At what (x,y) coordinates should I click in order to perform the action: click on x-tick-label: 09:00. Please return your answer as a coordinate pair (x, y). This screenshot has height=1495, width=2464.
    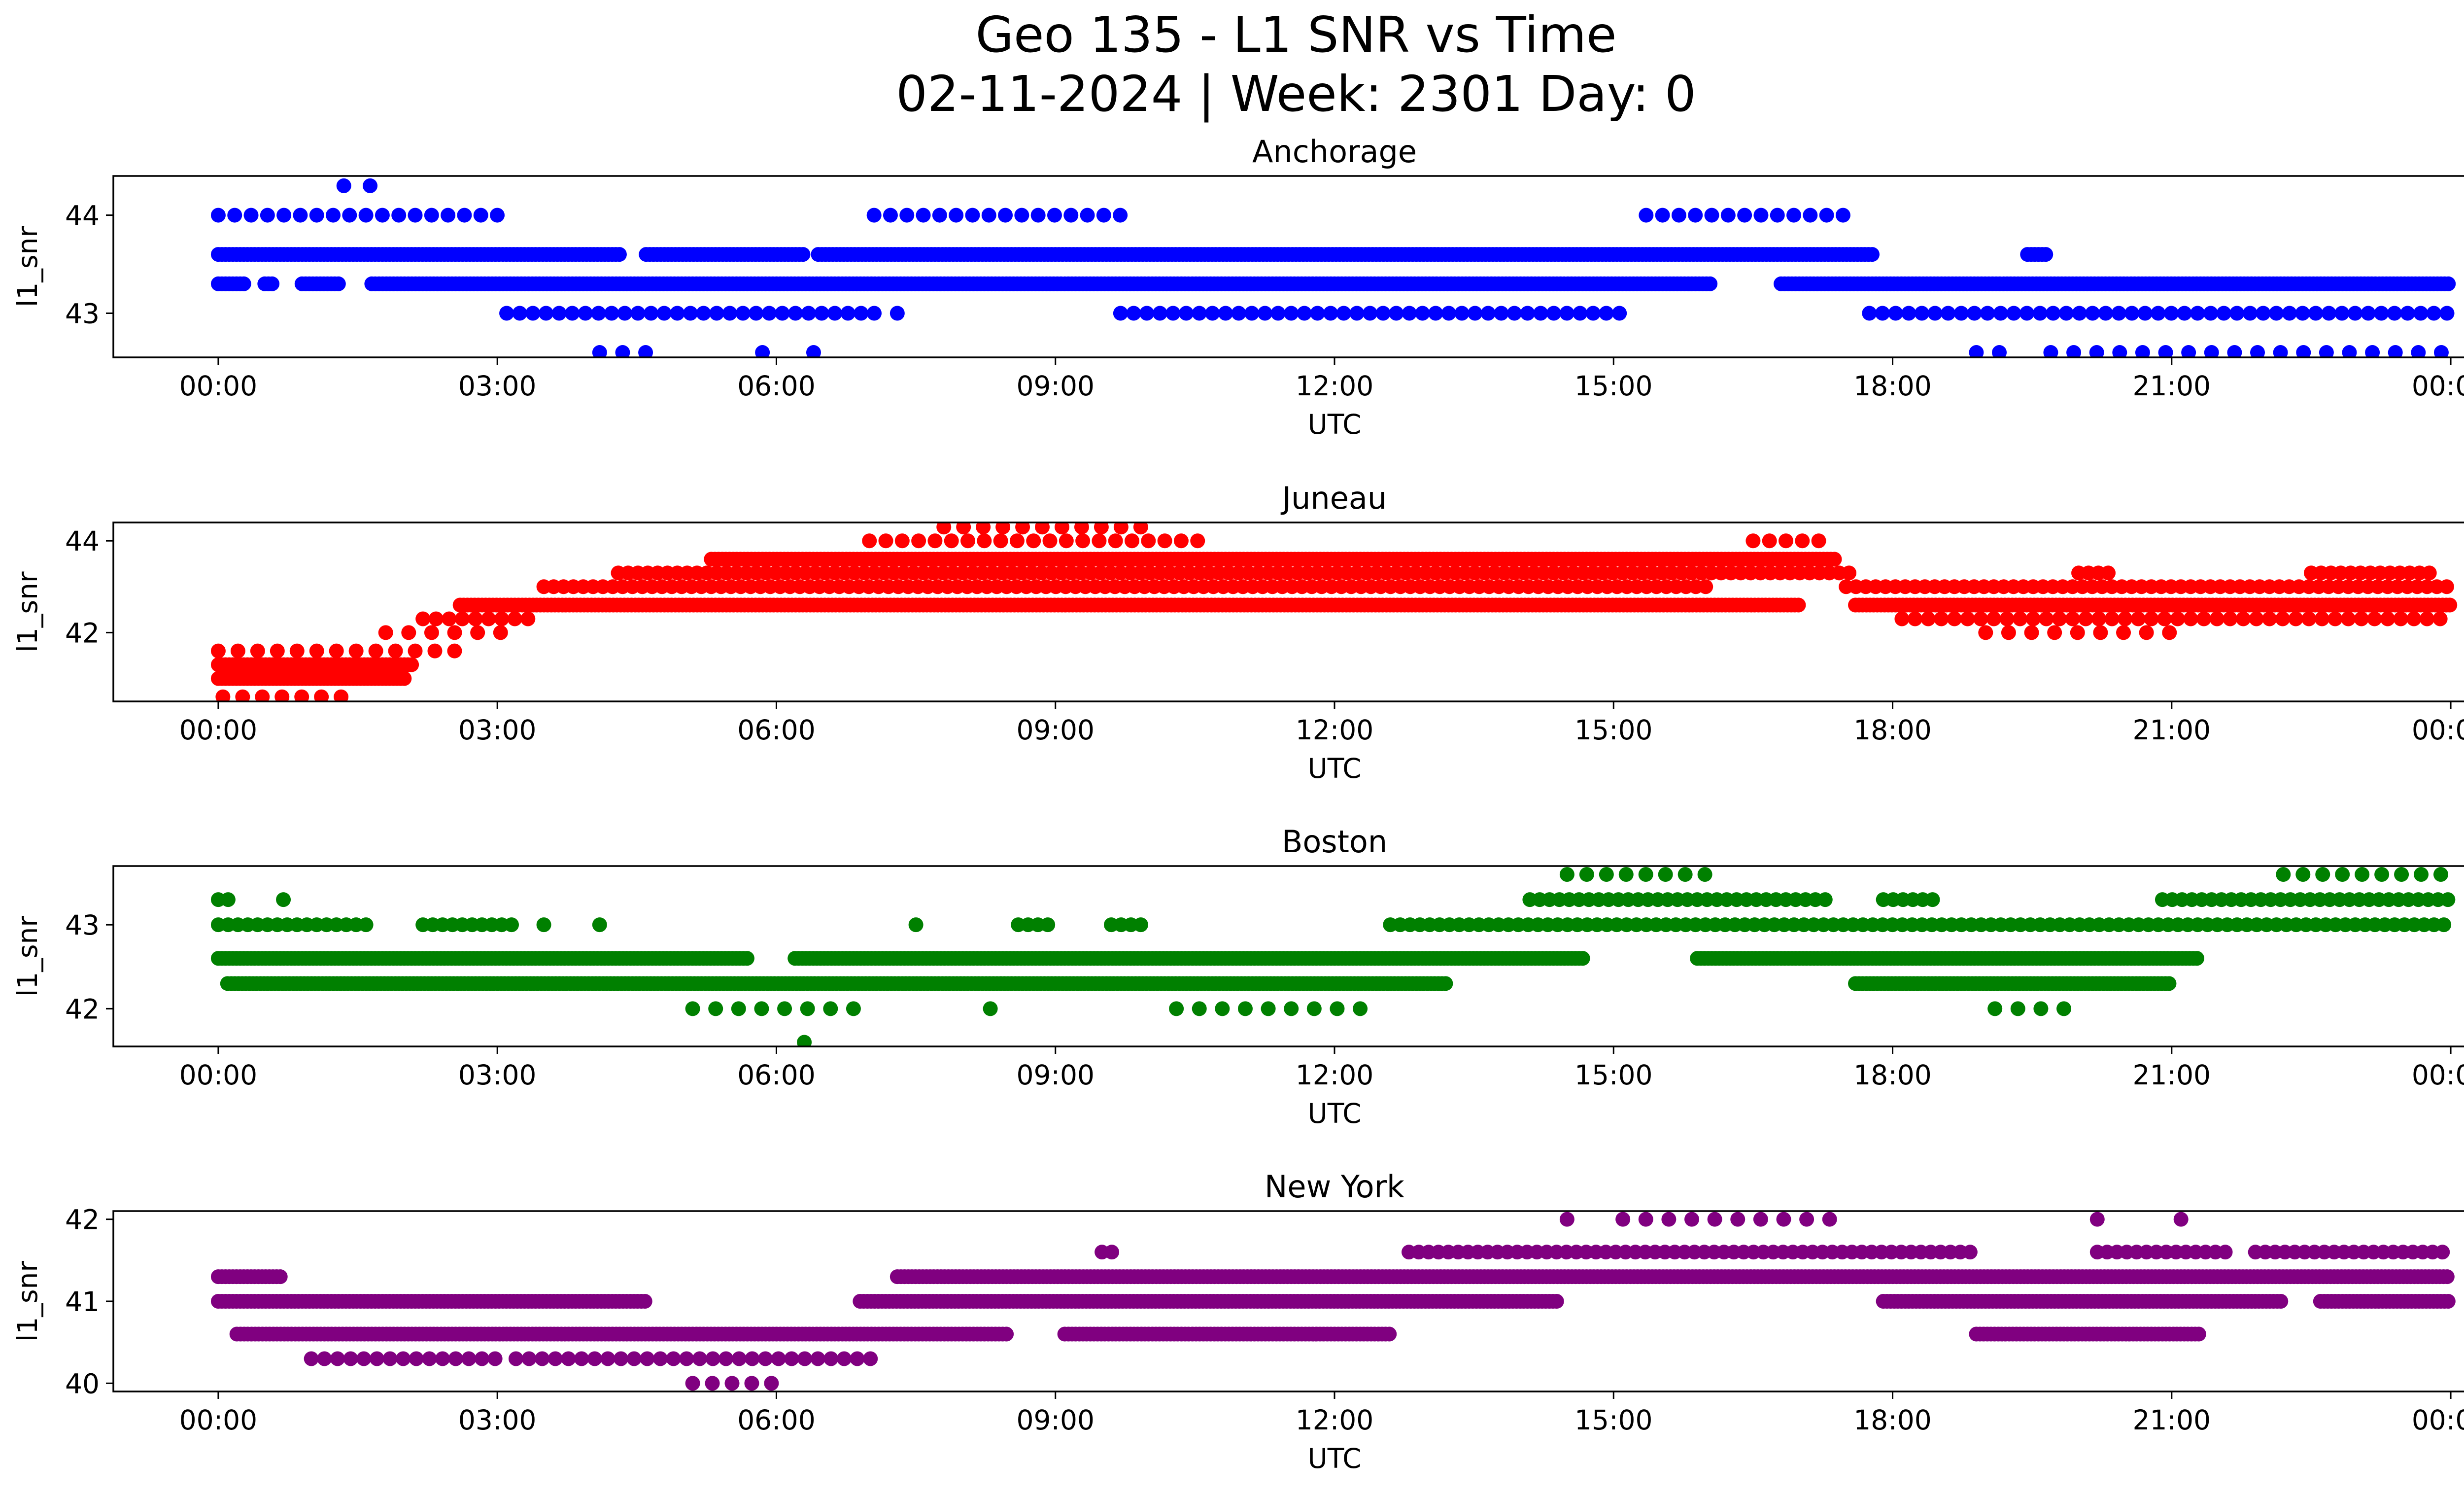
    Looking at the image, I should click on (1055, 1075).